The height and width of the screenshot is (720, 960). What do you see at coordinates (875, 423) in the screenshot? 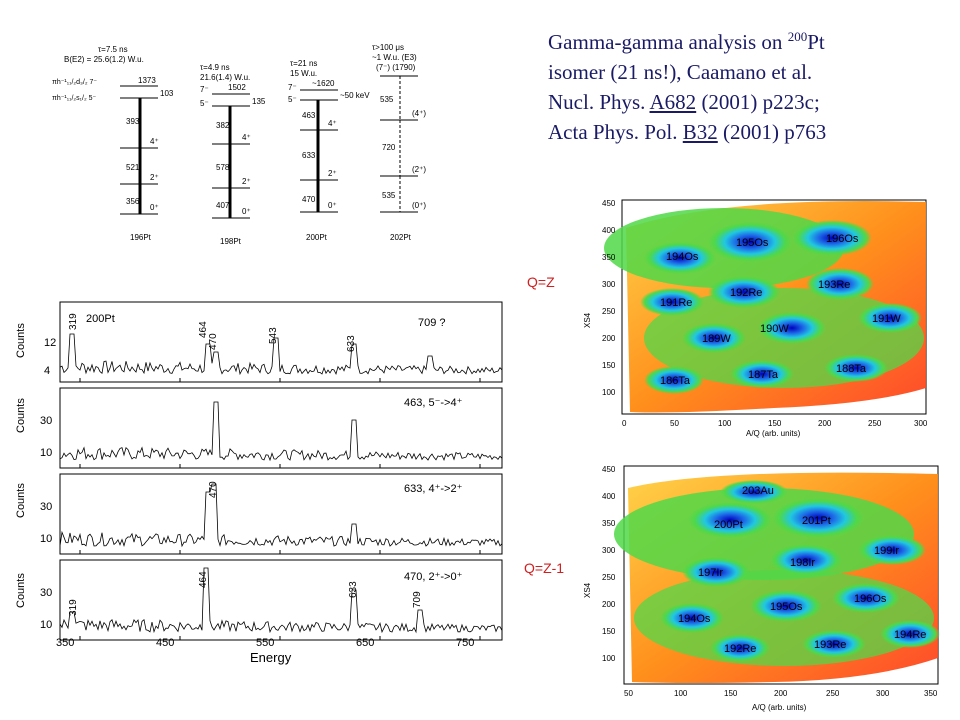
I see `x-tick-label: 250` at bounding box center [875, 423].